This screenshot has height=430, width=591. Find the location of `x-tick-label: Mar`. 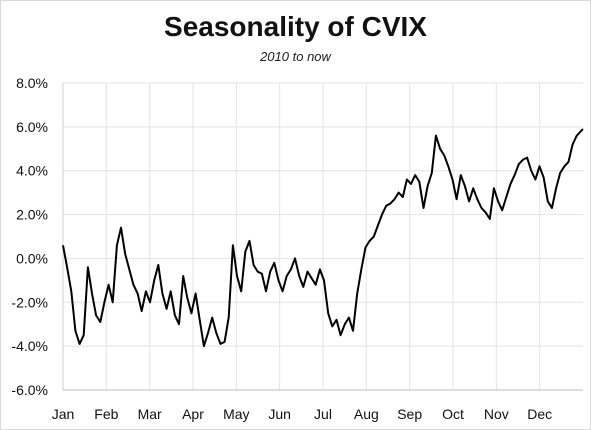

x-tick-label: Mar is located at coordinates (150, 414).